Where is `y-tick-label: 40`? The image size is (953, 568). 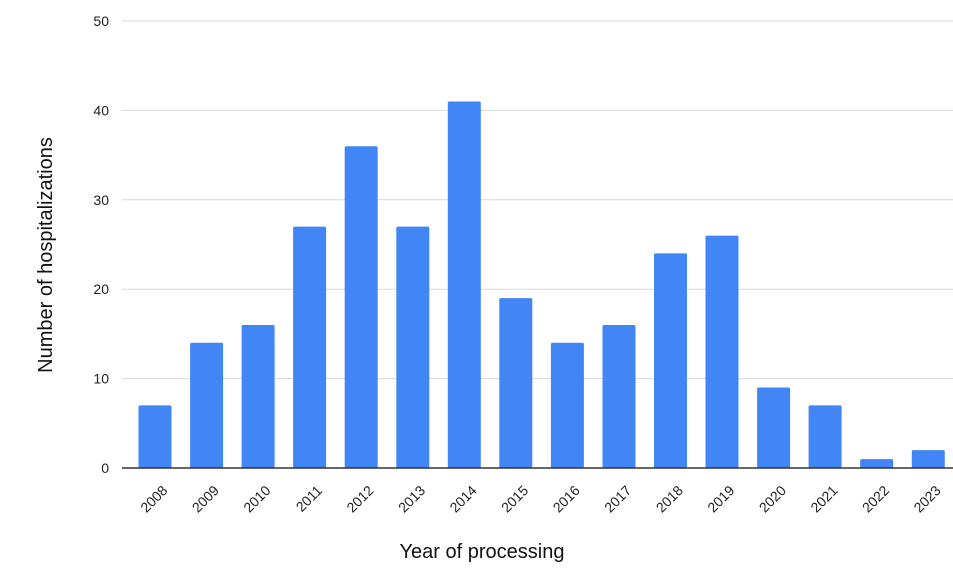 y-tick-label: 40 is located at coordinates (101, 110).